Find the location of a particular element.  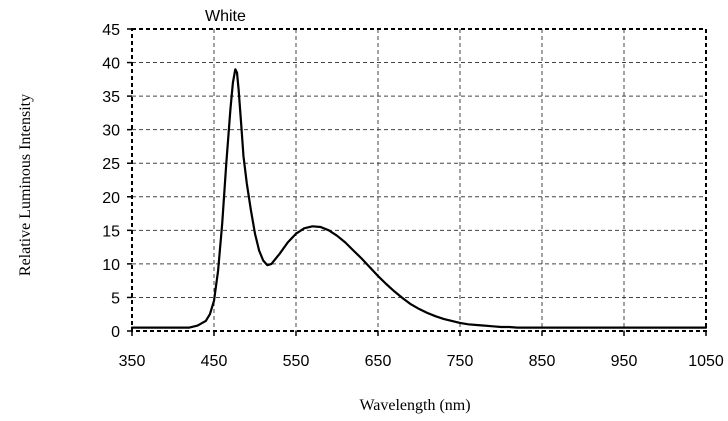

y-tick-label: 25 is located at coordinates (111, 164).